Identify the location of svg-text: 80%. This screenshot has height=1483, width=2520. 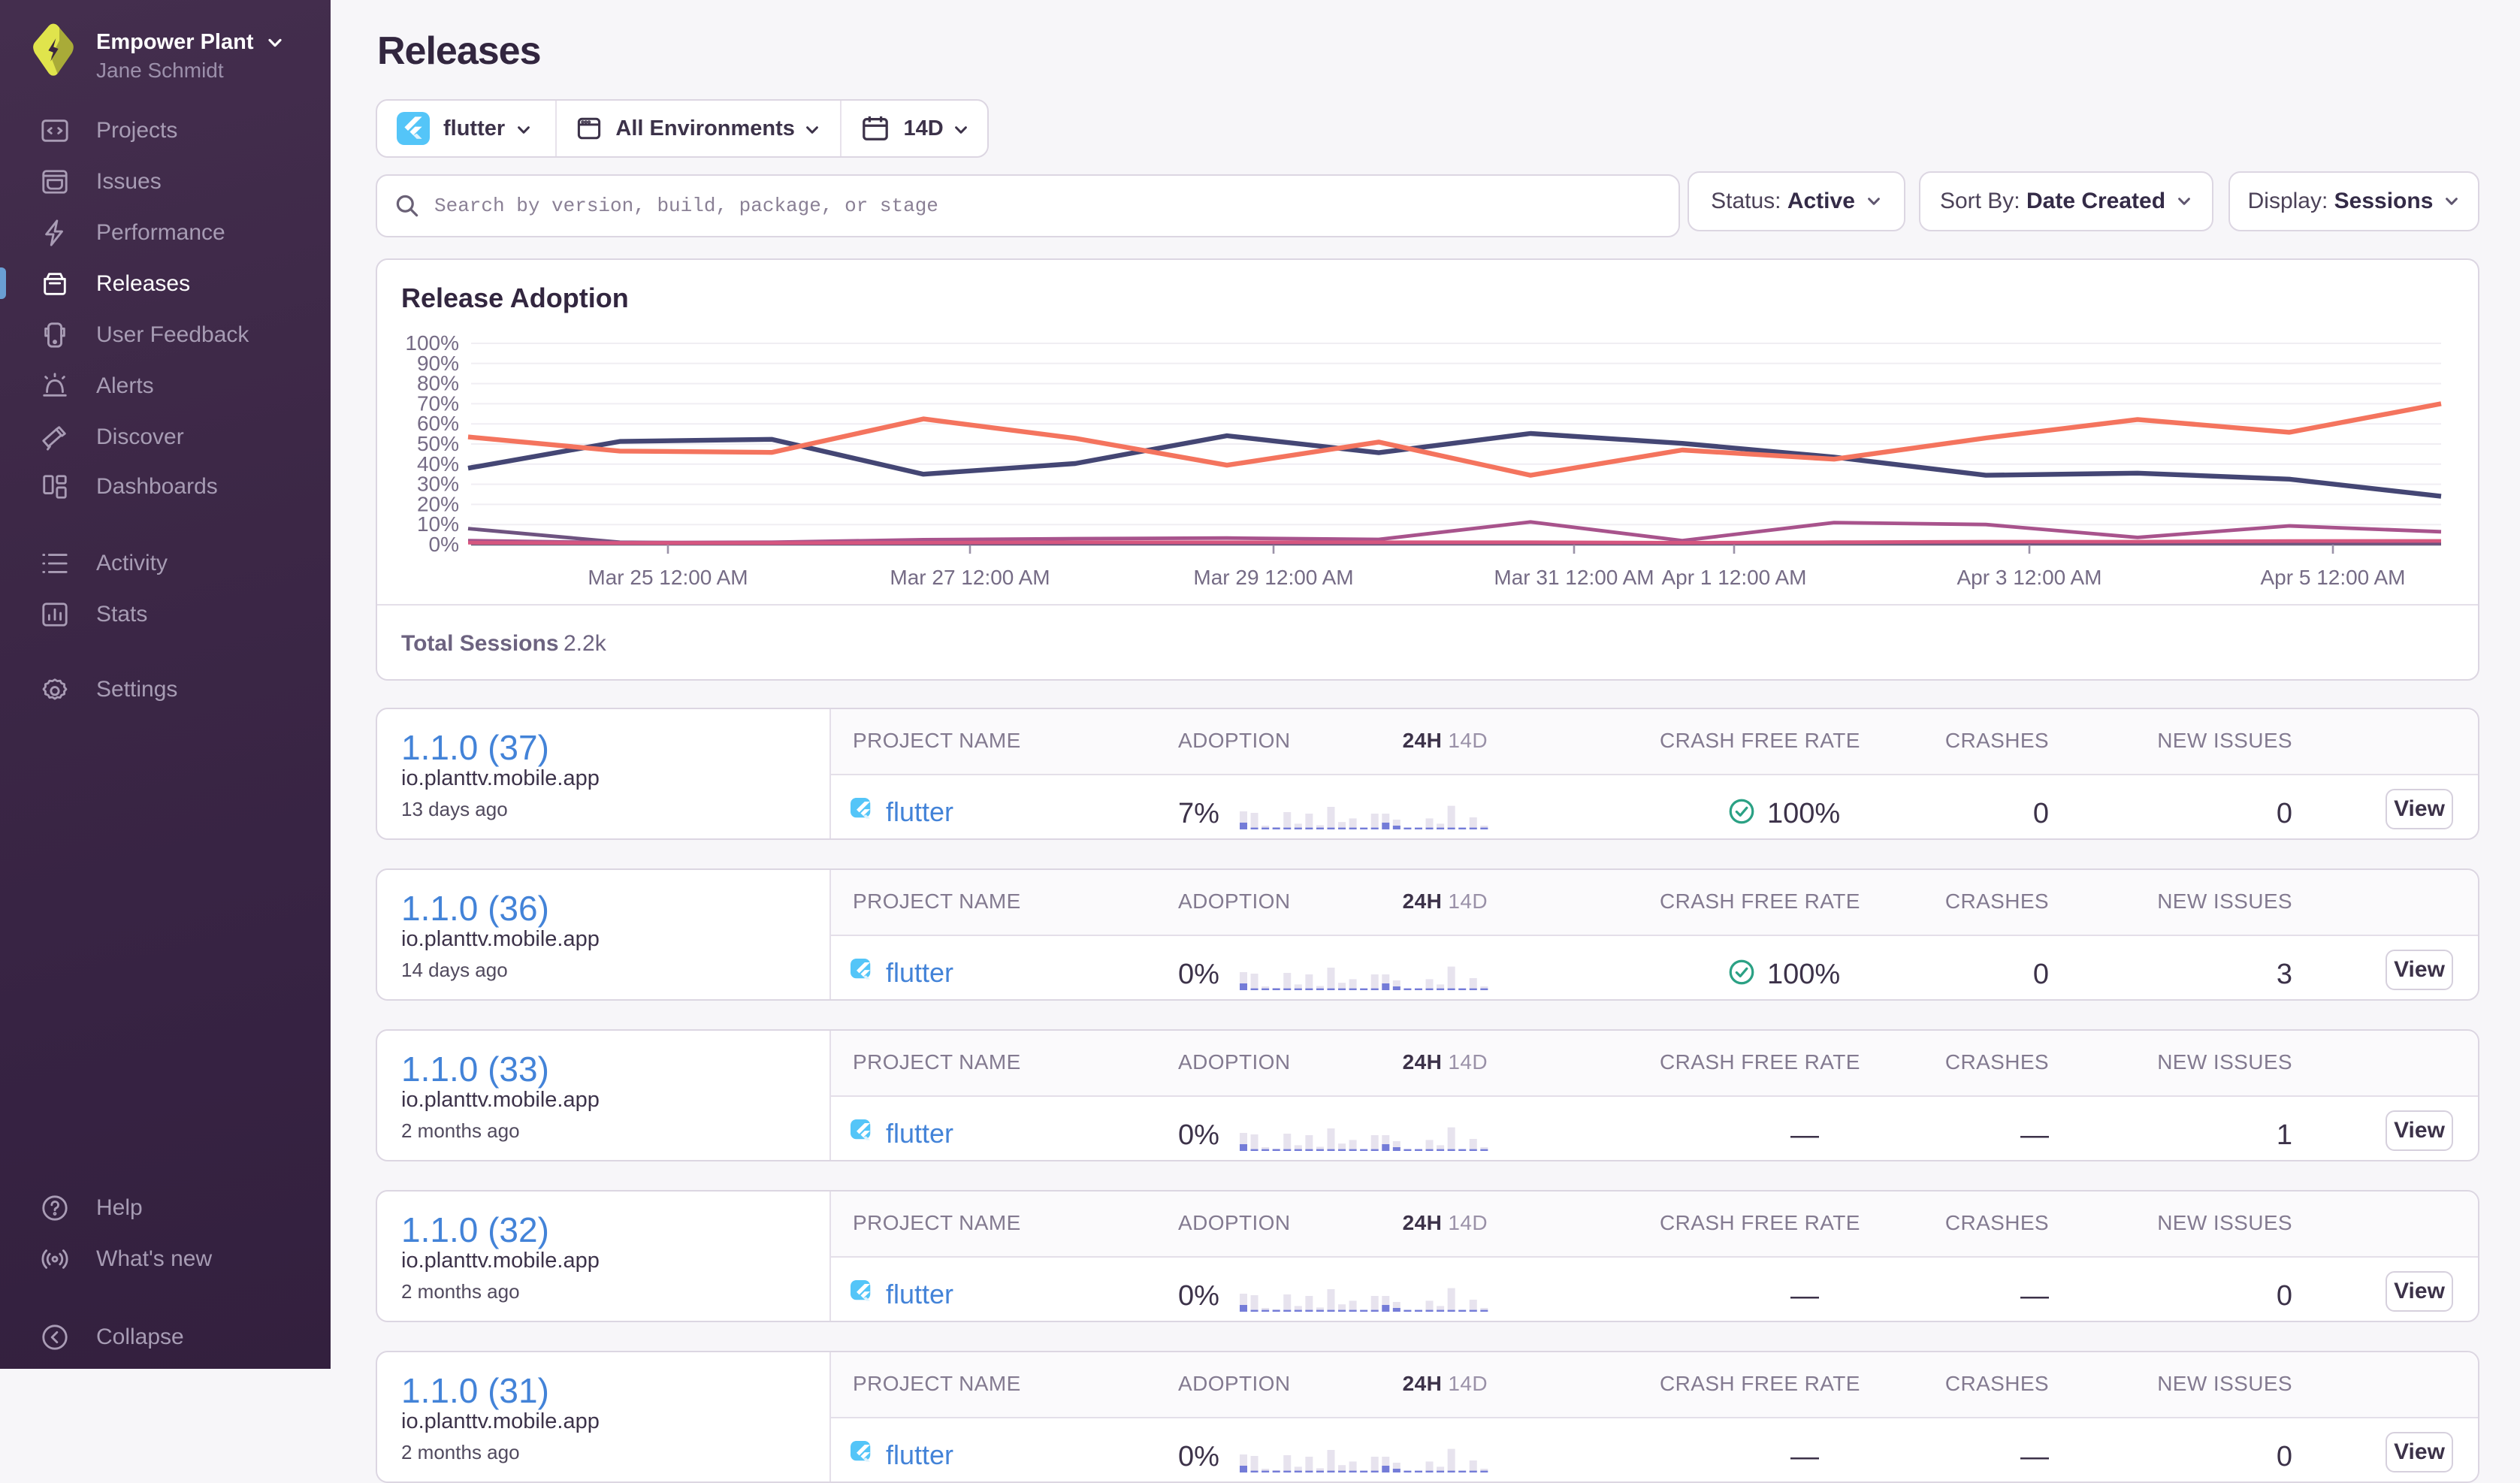
(438, 383).